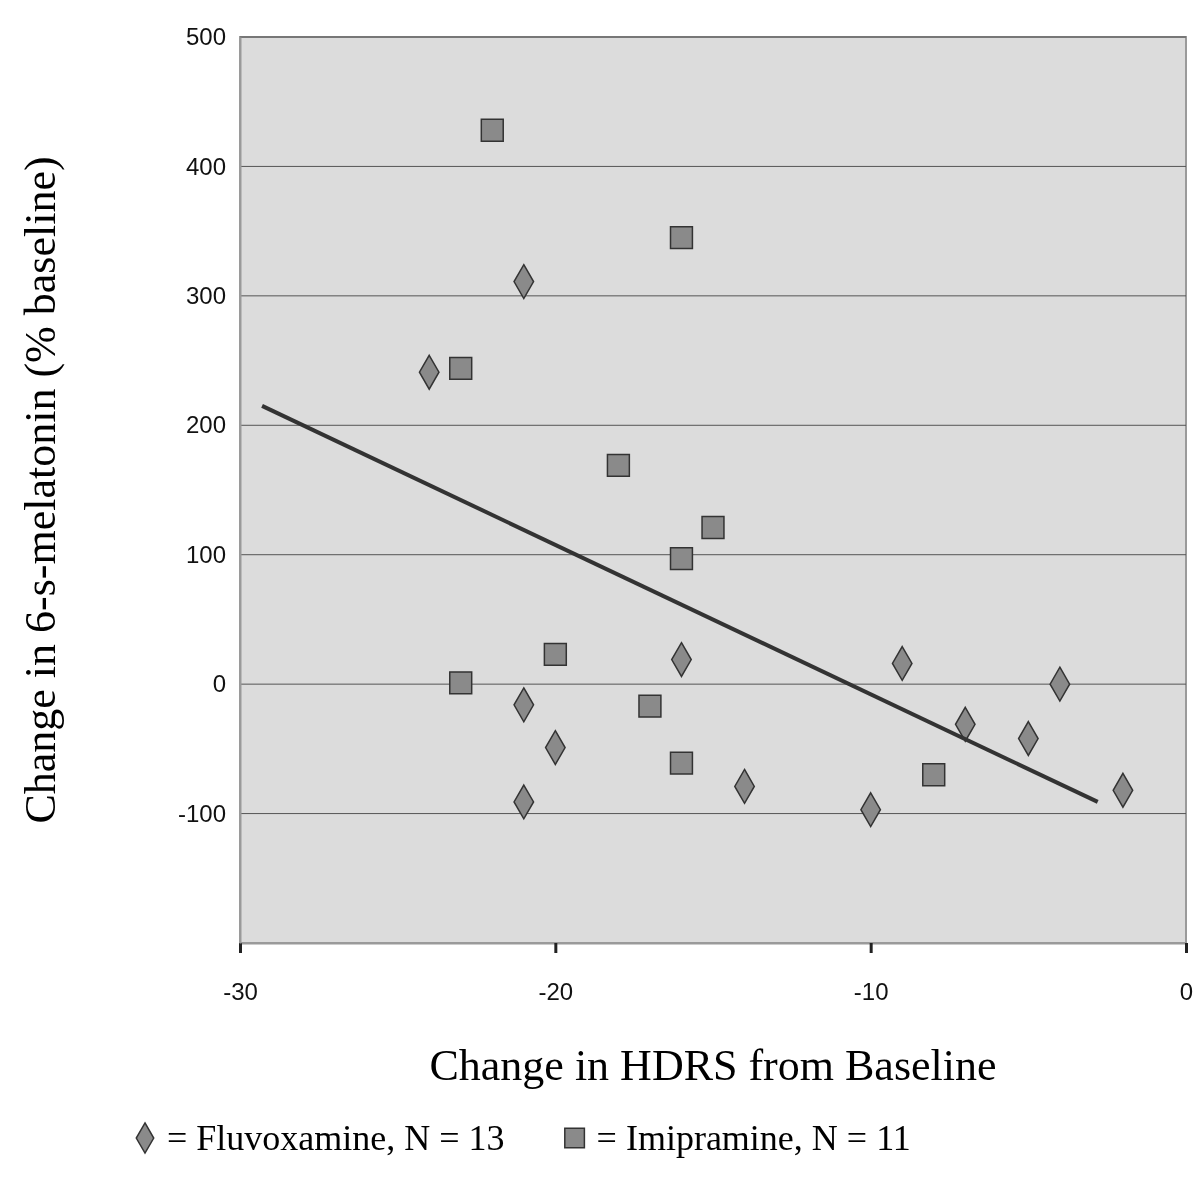 Image resolution: width=1195 pixels, height=1191 pixels. What do you see at coordinates (40, 490) in the screenshot?
I see `y-axis-title: Change in 6-s-melatonin (% baseline)` at bounding box center [40, 490].